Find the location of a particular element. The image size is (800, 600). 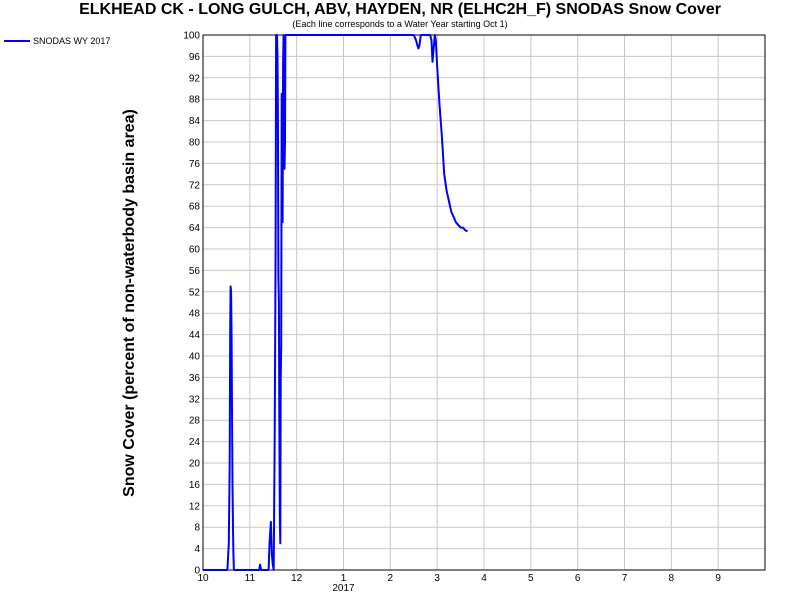

y-tick-label: 68 is located at coordinates (195, 207).